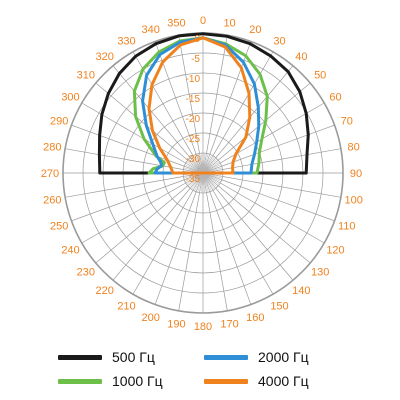 This screenshot has width=400, height=400. Describe the element at coordinates (320, 76) in the screenshot. I see `angle-tick-label: 50` at that location.